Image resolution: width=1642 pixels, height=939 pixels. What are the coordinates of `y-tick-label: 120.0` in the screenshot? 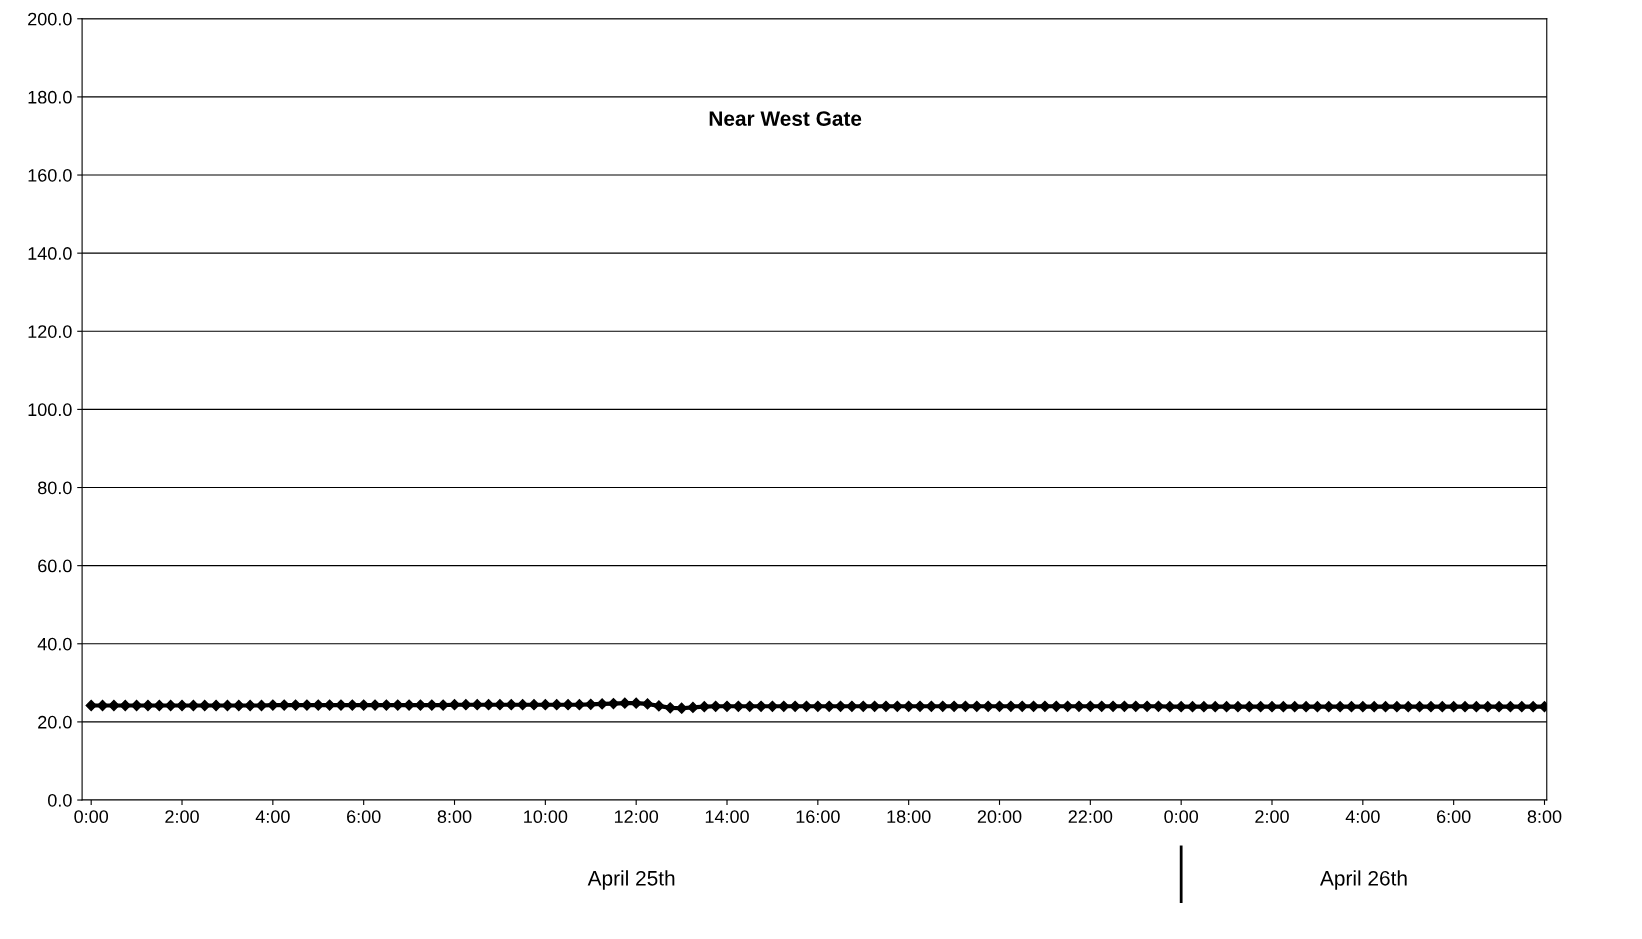 It's located at (50, 331).